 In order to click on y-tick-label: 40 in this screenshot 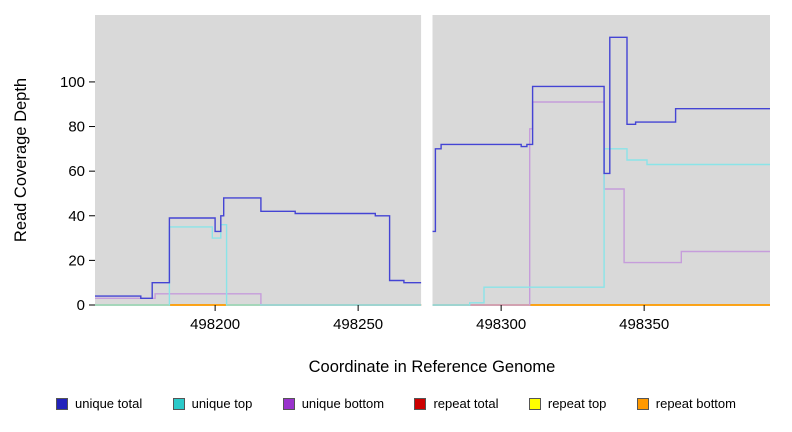, I will do `click(76, 216)`.